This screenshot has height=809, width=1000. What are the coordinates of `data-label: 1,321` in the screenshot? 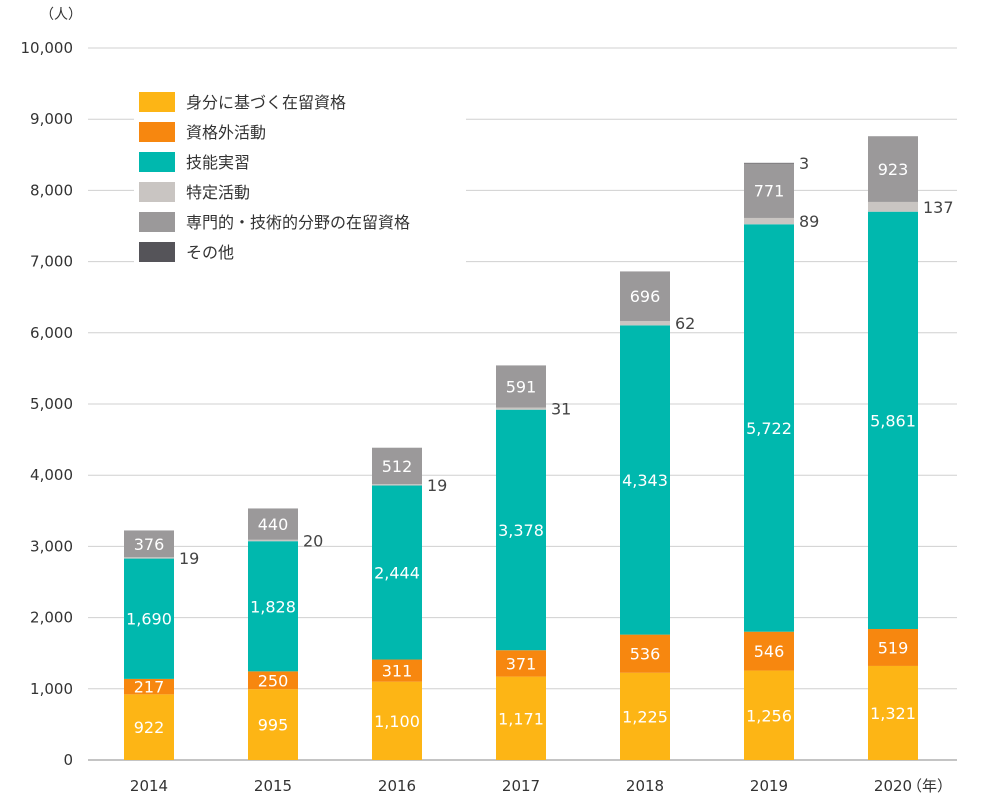 It's located at (893, 713).